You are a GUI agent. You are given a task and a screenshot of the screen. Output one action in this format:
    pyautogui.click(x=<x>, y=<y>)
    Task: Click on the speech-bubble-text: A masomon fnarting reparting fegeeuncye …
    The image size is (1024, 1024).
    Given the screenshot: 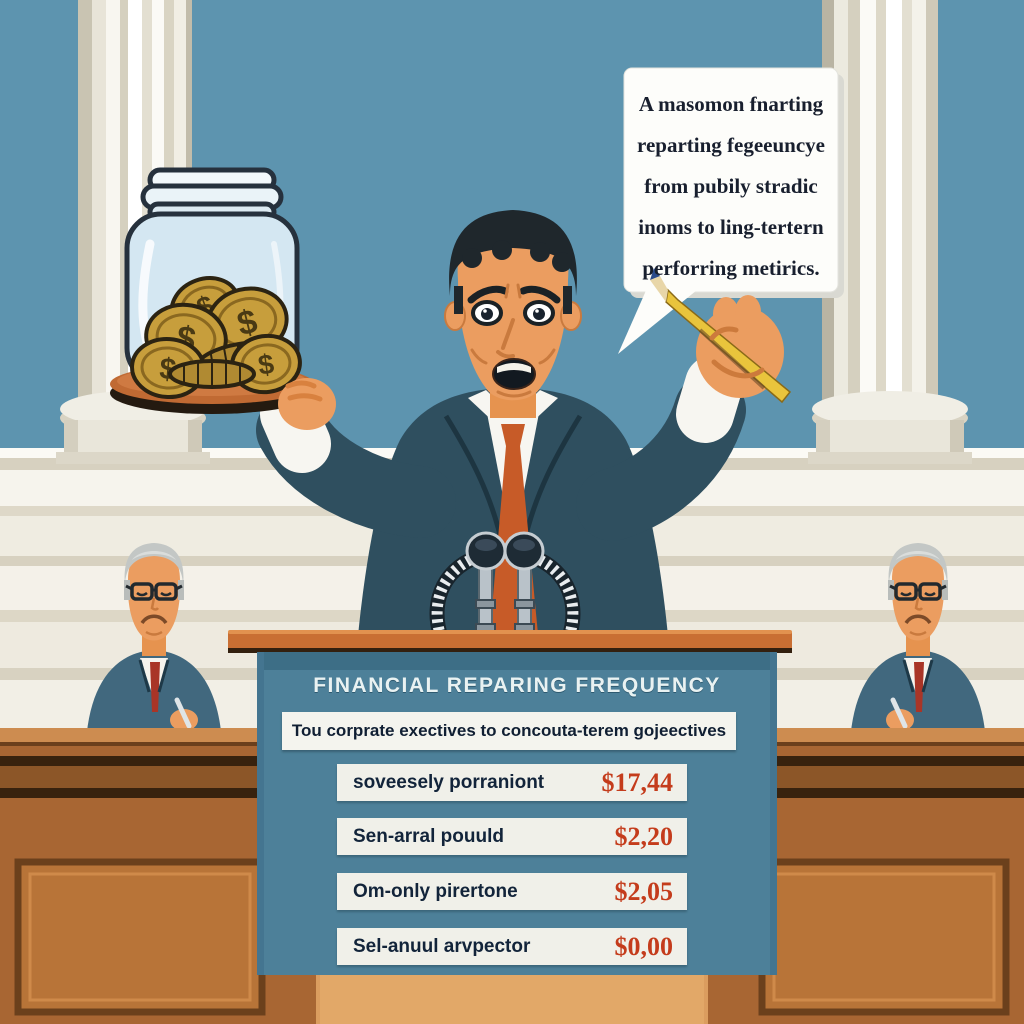 What is the action you would take?
    pyautogui.click(x=731, y=186)
    